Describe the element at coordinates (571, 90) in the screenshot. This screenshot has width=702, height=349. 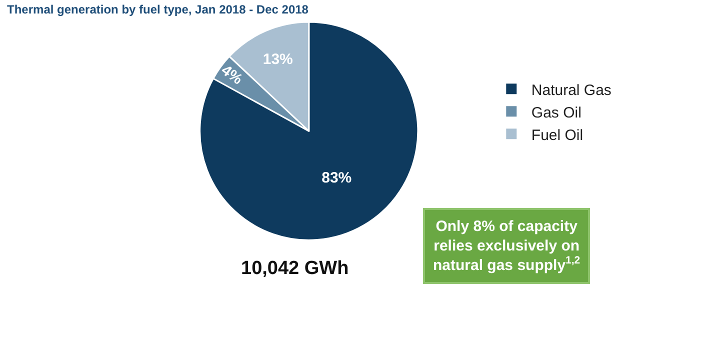
I see `legend-label: Natural Gas` at that location.